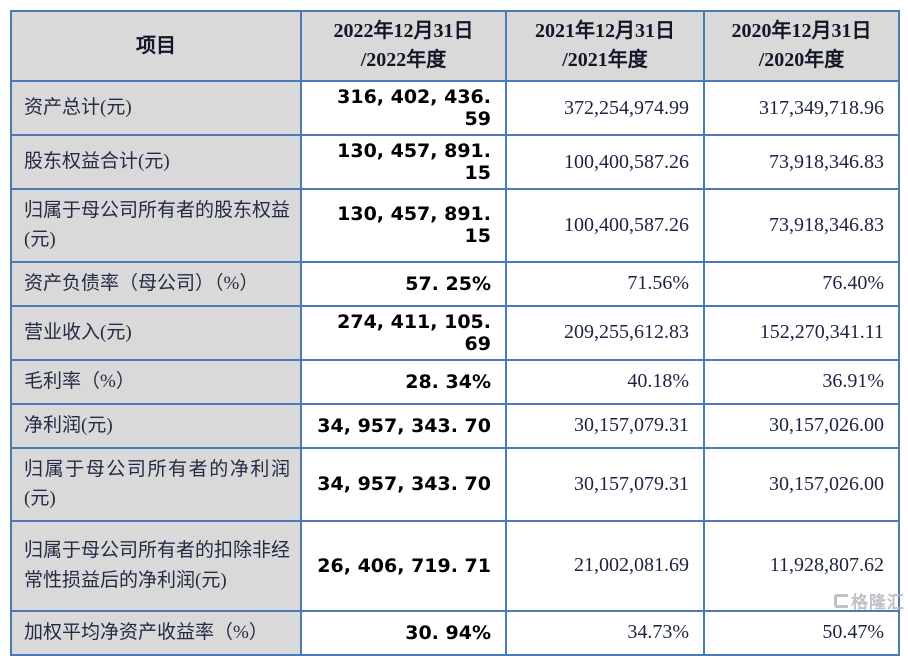 The width and height of the screenshot is (908, 656). I want to click on row-label-deducted-net-profit: 归属于母公司所有者的扣除非经常性损益后的净利润(元), so click(156, 565).